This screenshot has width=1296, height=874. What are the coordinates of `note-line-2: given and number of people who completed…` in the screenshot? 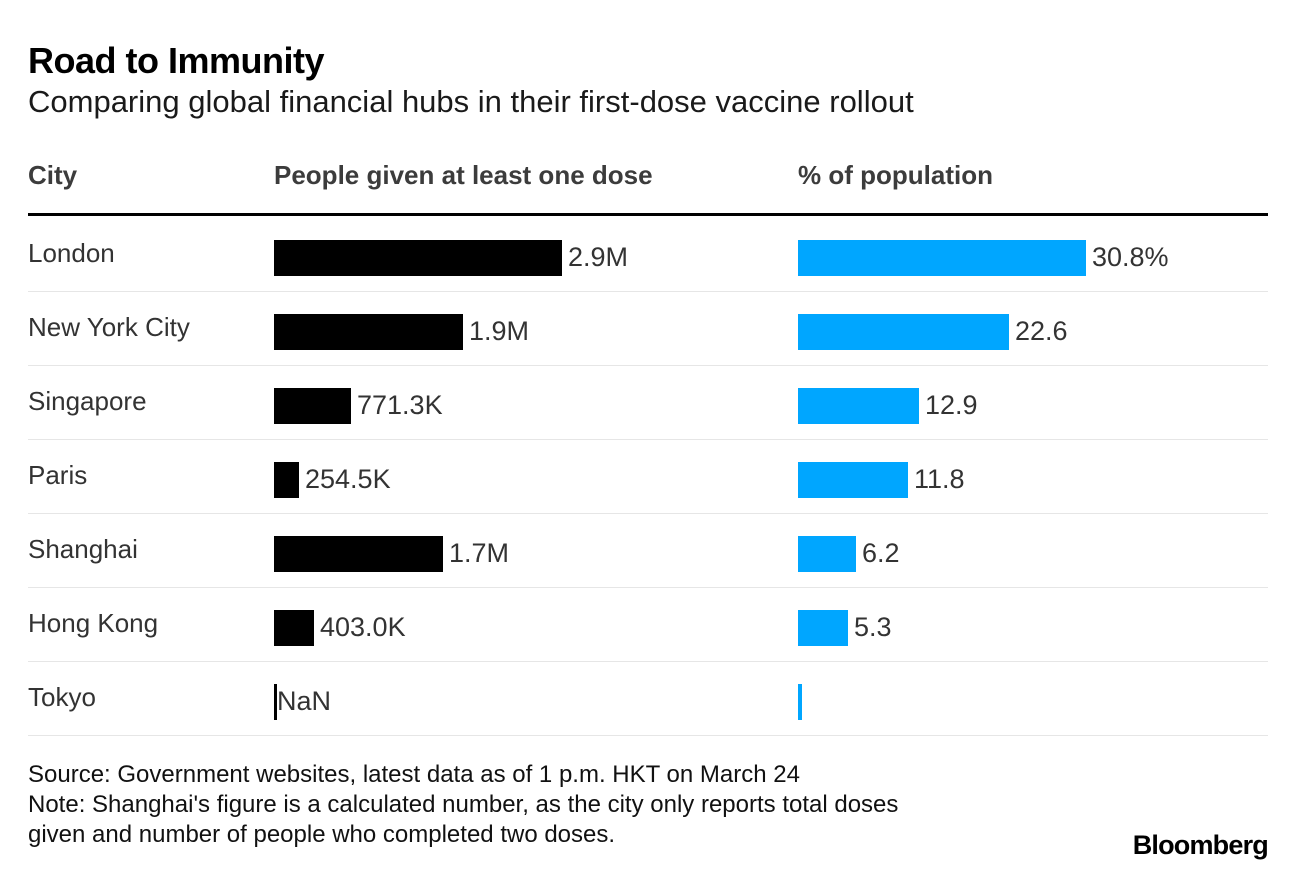 It's located at (322, 834).